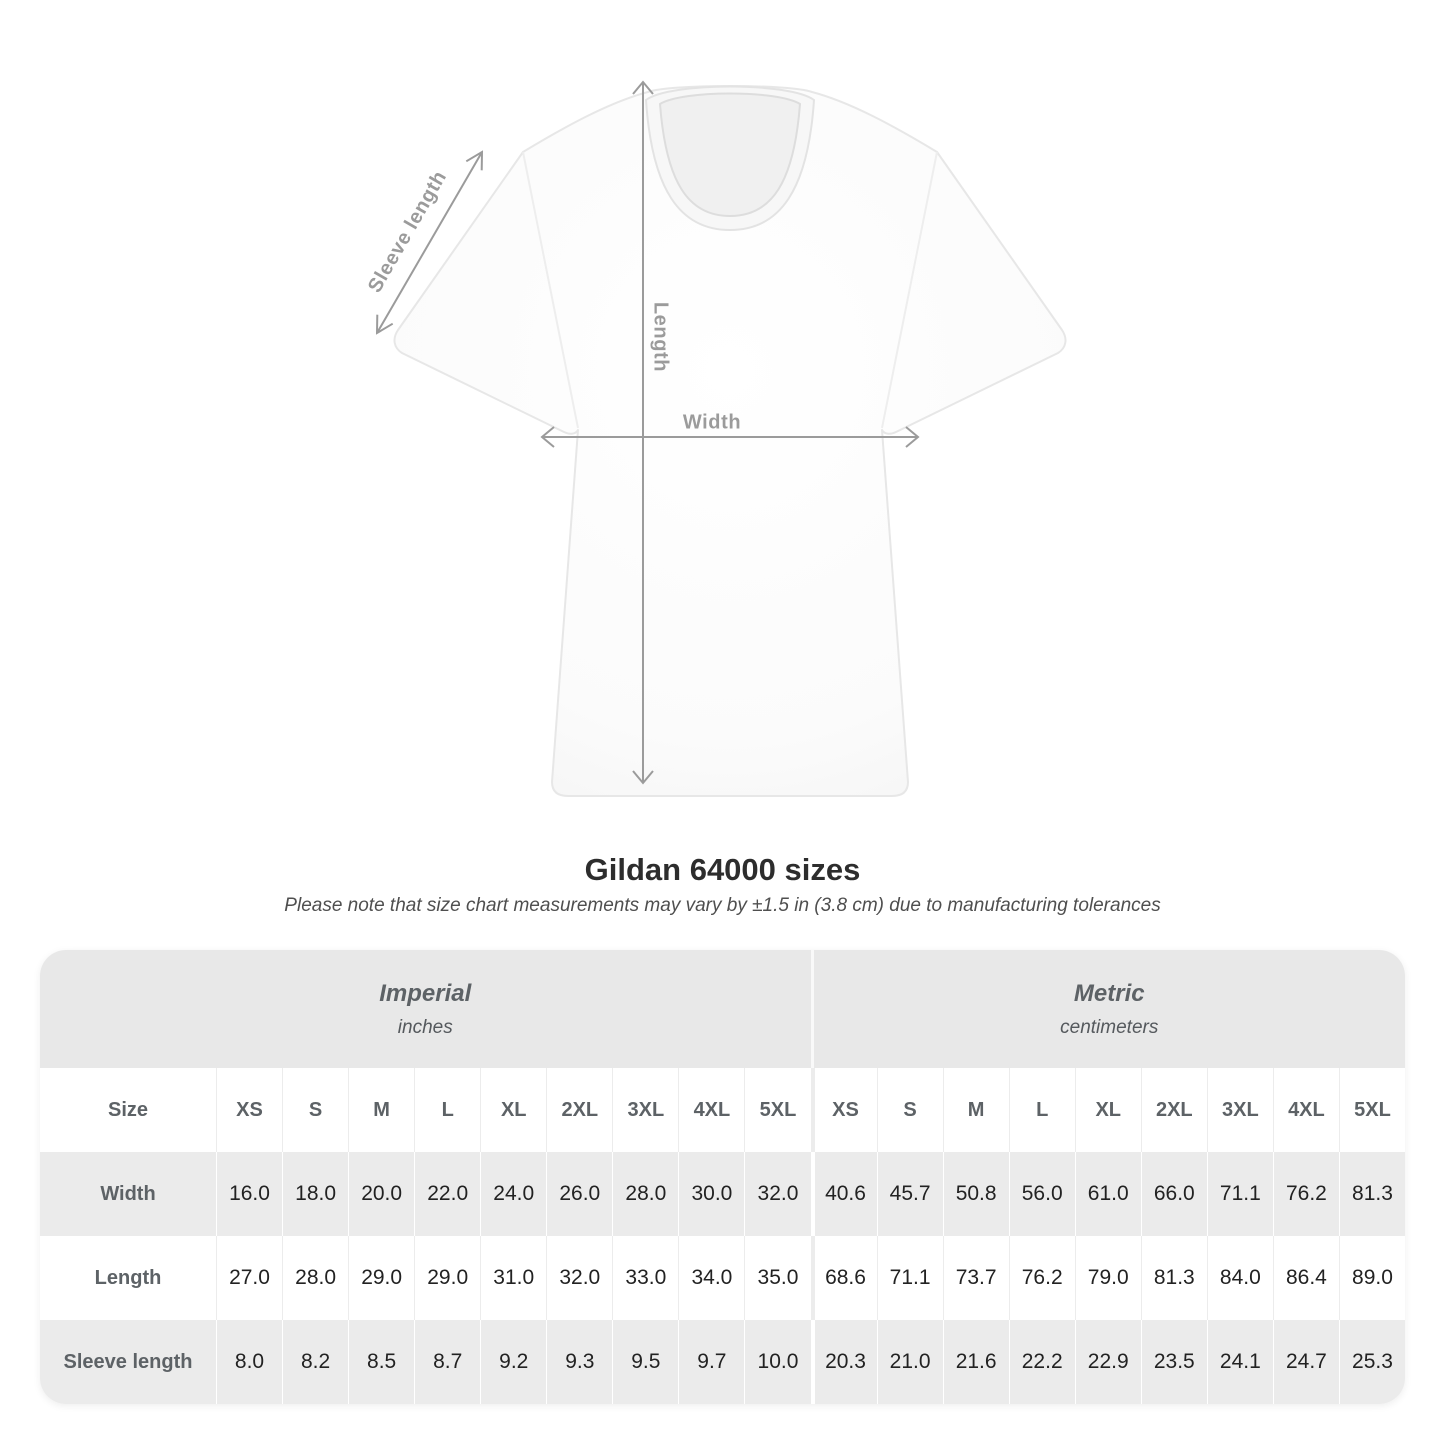  Describe the element at coordinates (909, 1362) in the screenshot. I see `metric-value-cell: 21.0` at that location.